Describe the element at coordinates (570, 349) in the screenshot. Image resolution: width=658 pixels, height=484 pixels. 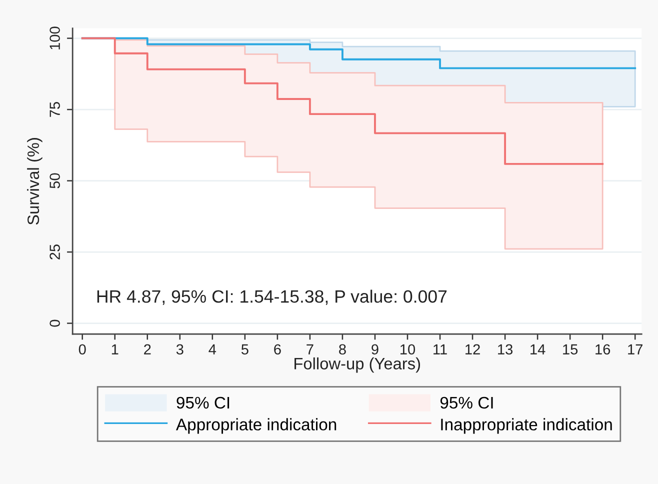
I see `x-tick-label: 15` at that location.